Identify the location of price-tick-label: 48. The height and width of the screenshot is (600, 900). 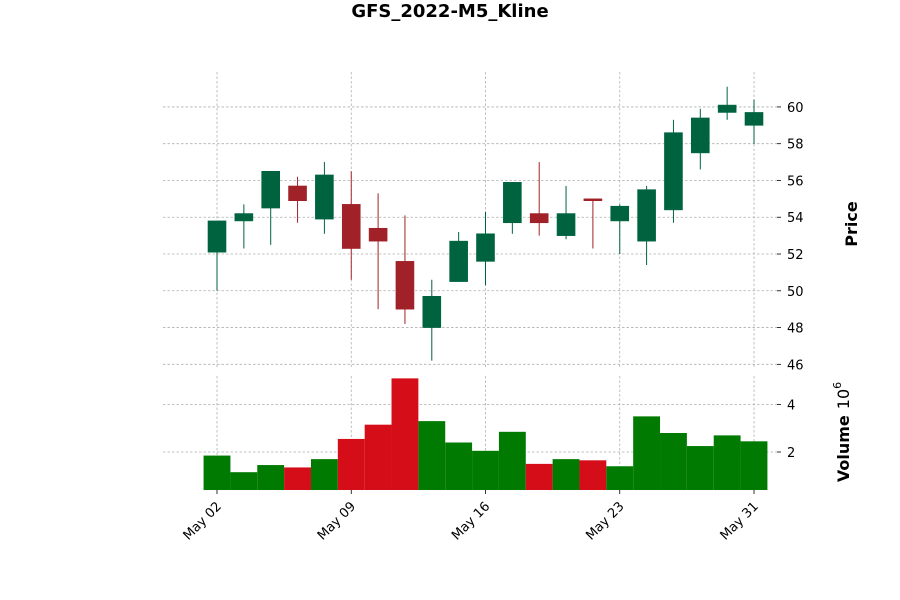
(795, 329).